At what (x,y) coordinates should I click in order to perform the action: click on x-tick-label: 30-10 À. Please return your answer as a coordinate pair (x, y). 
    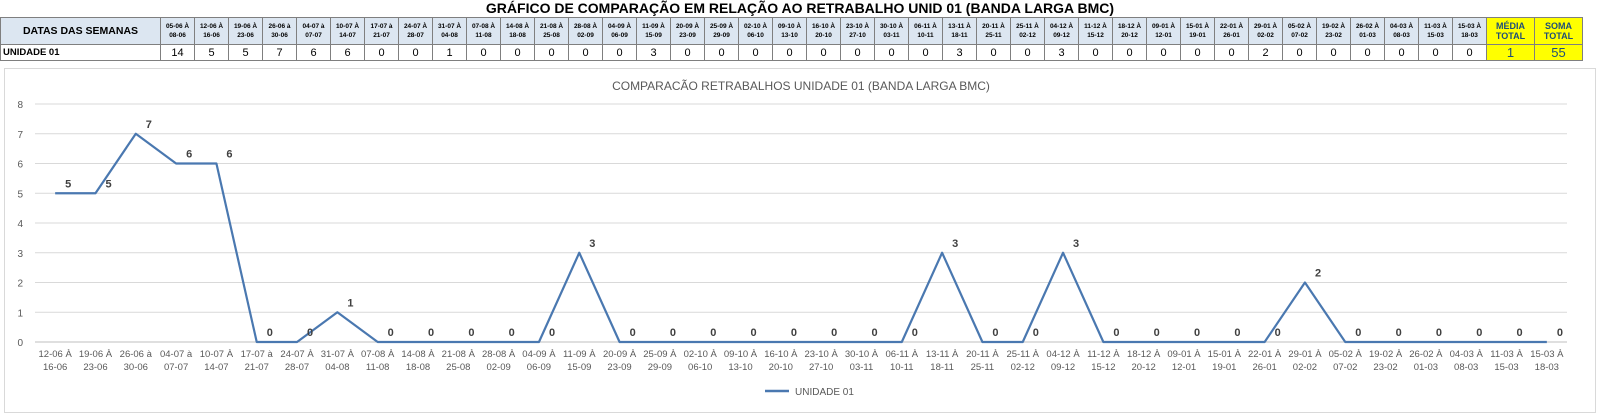
    Looking at the image, I should click on (862, 354).